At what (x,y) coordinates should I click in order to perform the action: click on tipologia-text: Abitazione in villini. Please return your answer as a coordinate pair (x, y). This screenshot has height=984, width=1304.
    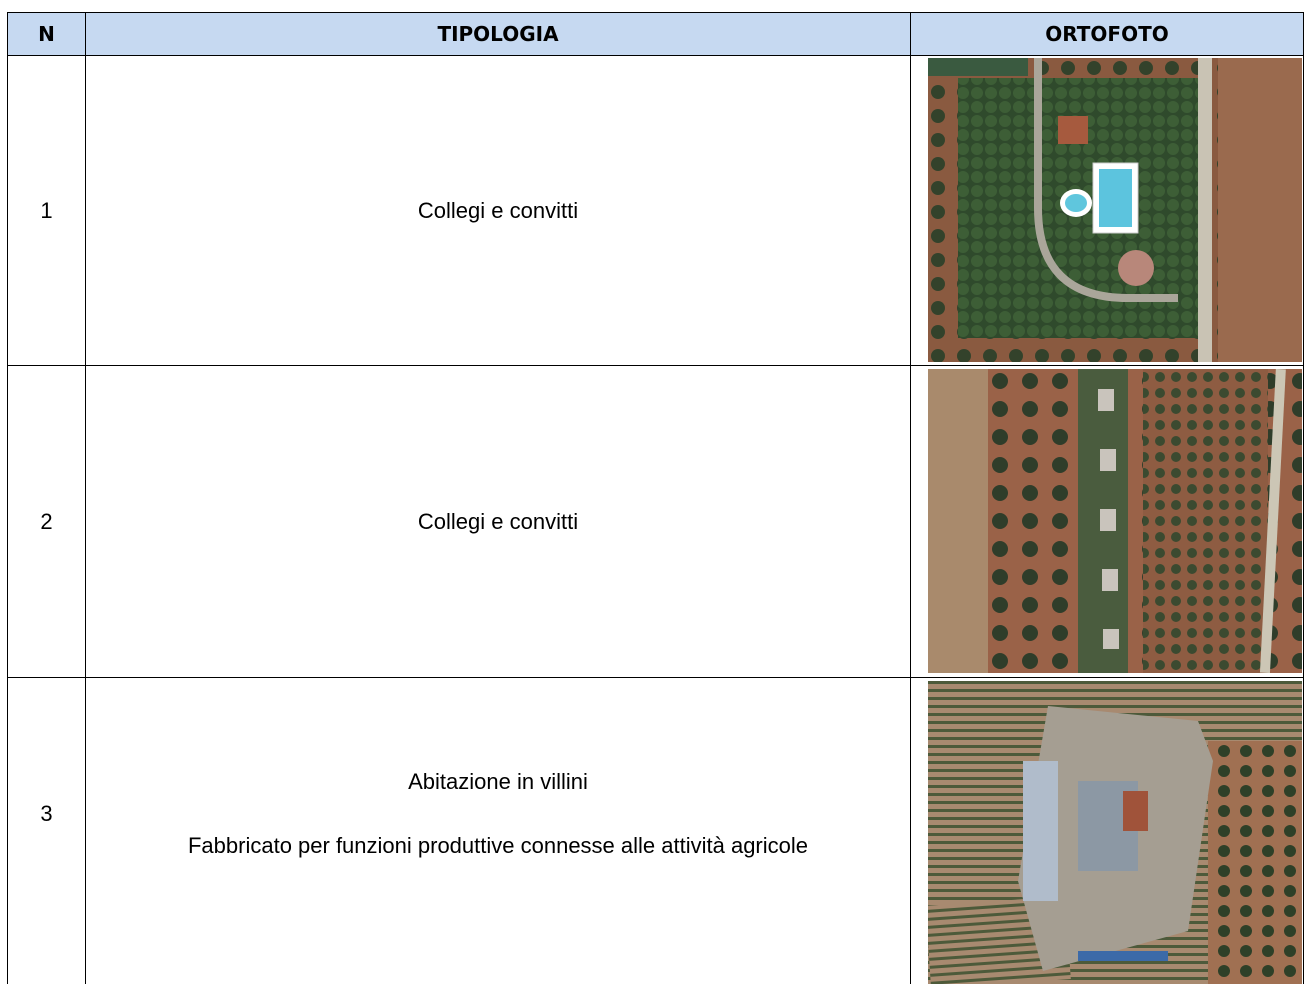
    Looking at the image, I should click on (498, 781).